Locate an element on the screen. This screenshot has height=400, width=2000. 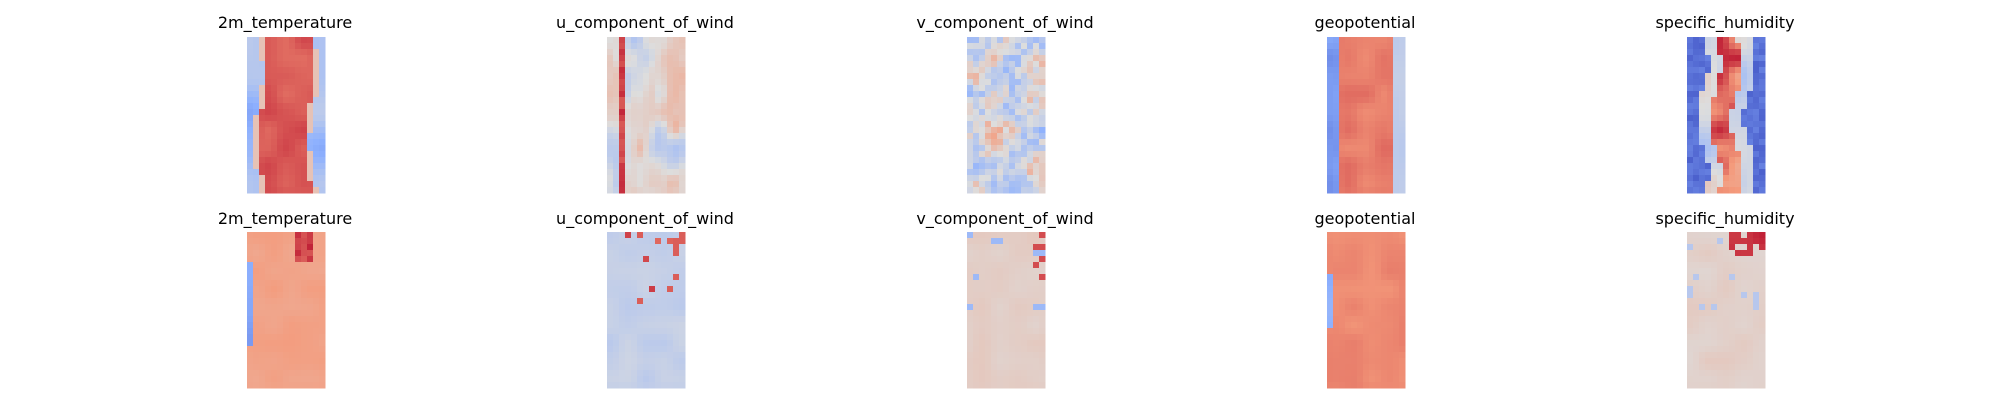
heatmap-r2-c4 is located at coordinates (1366, 310).